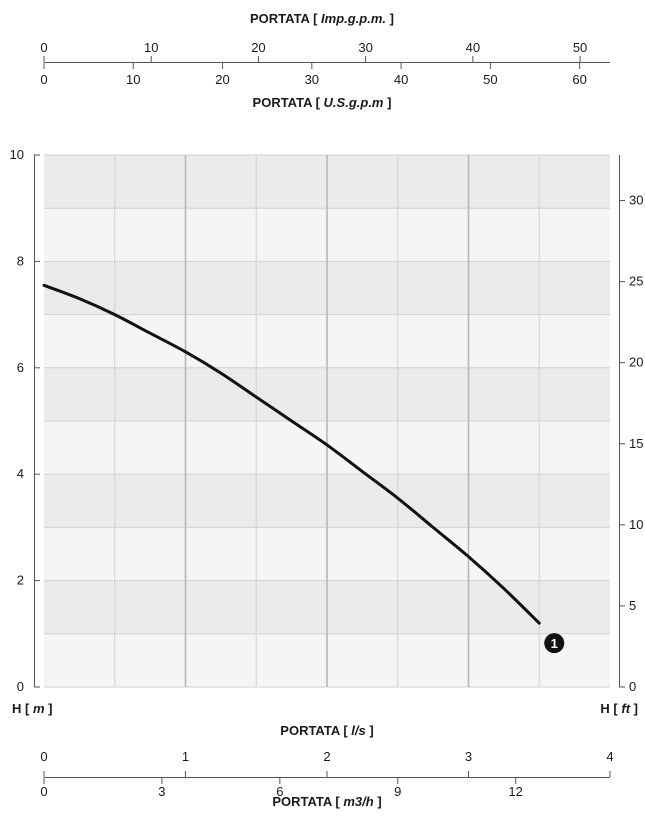  I want to click on bottom-m3h-tick-label: 6, so click(279, 791).